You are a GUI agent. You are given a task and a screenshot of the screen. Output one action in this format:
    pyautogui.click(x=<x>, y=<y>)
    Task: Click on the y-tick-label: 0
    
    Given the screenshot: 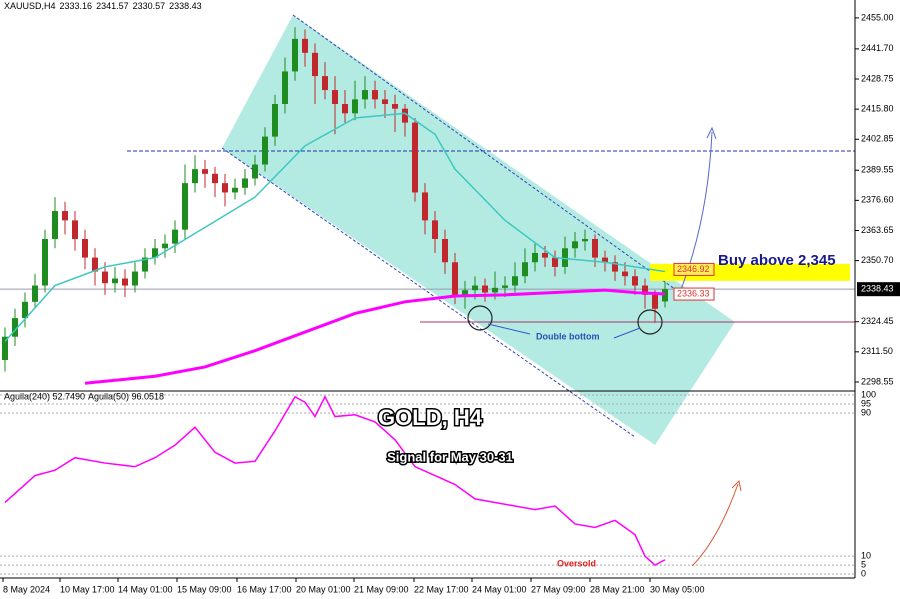 What is the action you would take?
    pyautogui.click(x=863, y=573)
    